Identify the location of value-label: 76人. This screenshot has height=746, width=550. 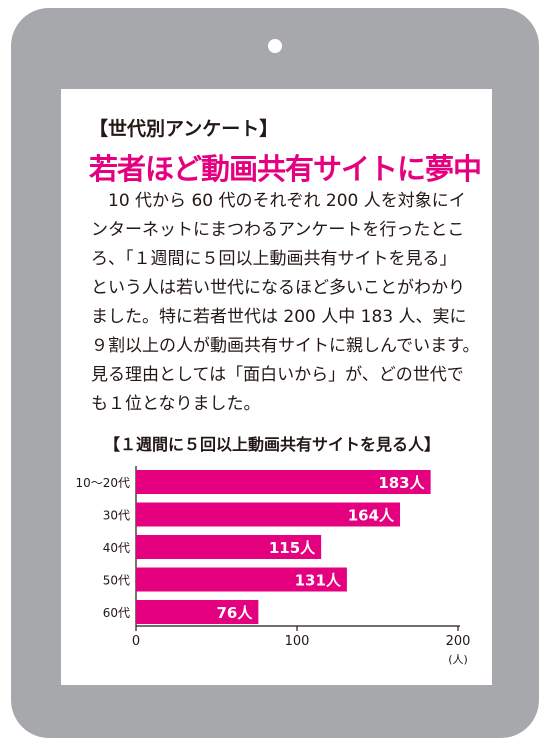
(234, 613).